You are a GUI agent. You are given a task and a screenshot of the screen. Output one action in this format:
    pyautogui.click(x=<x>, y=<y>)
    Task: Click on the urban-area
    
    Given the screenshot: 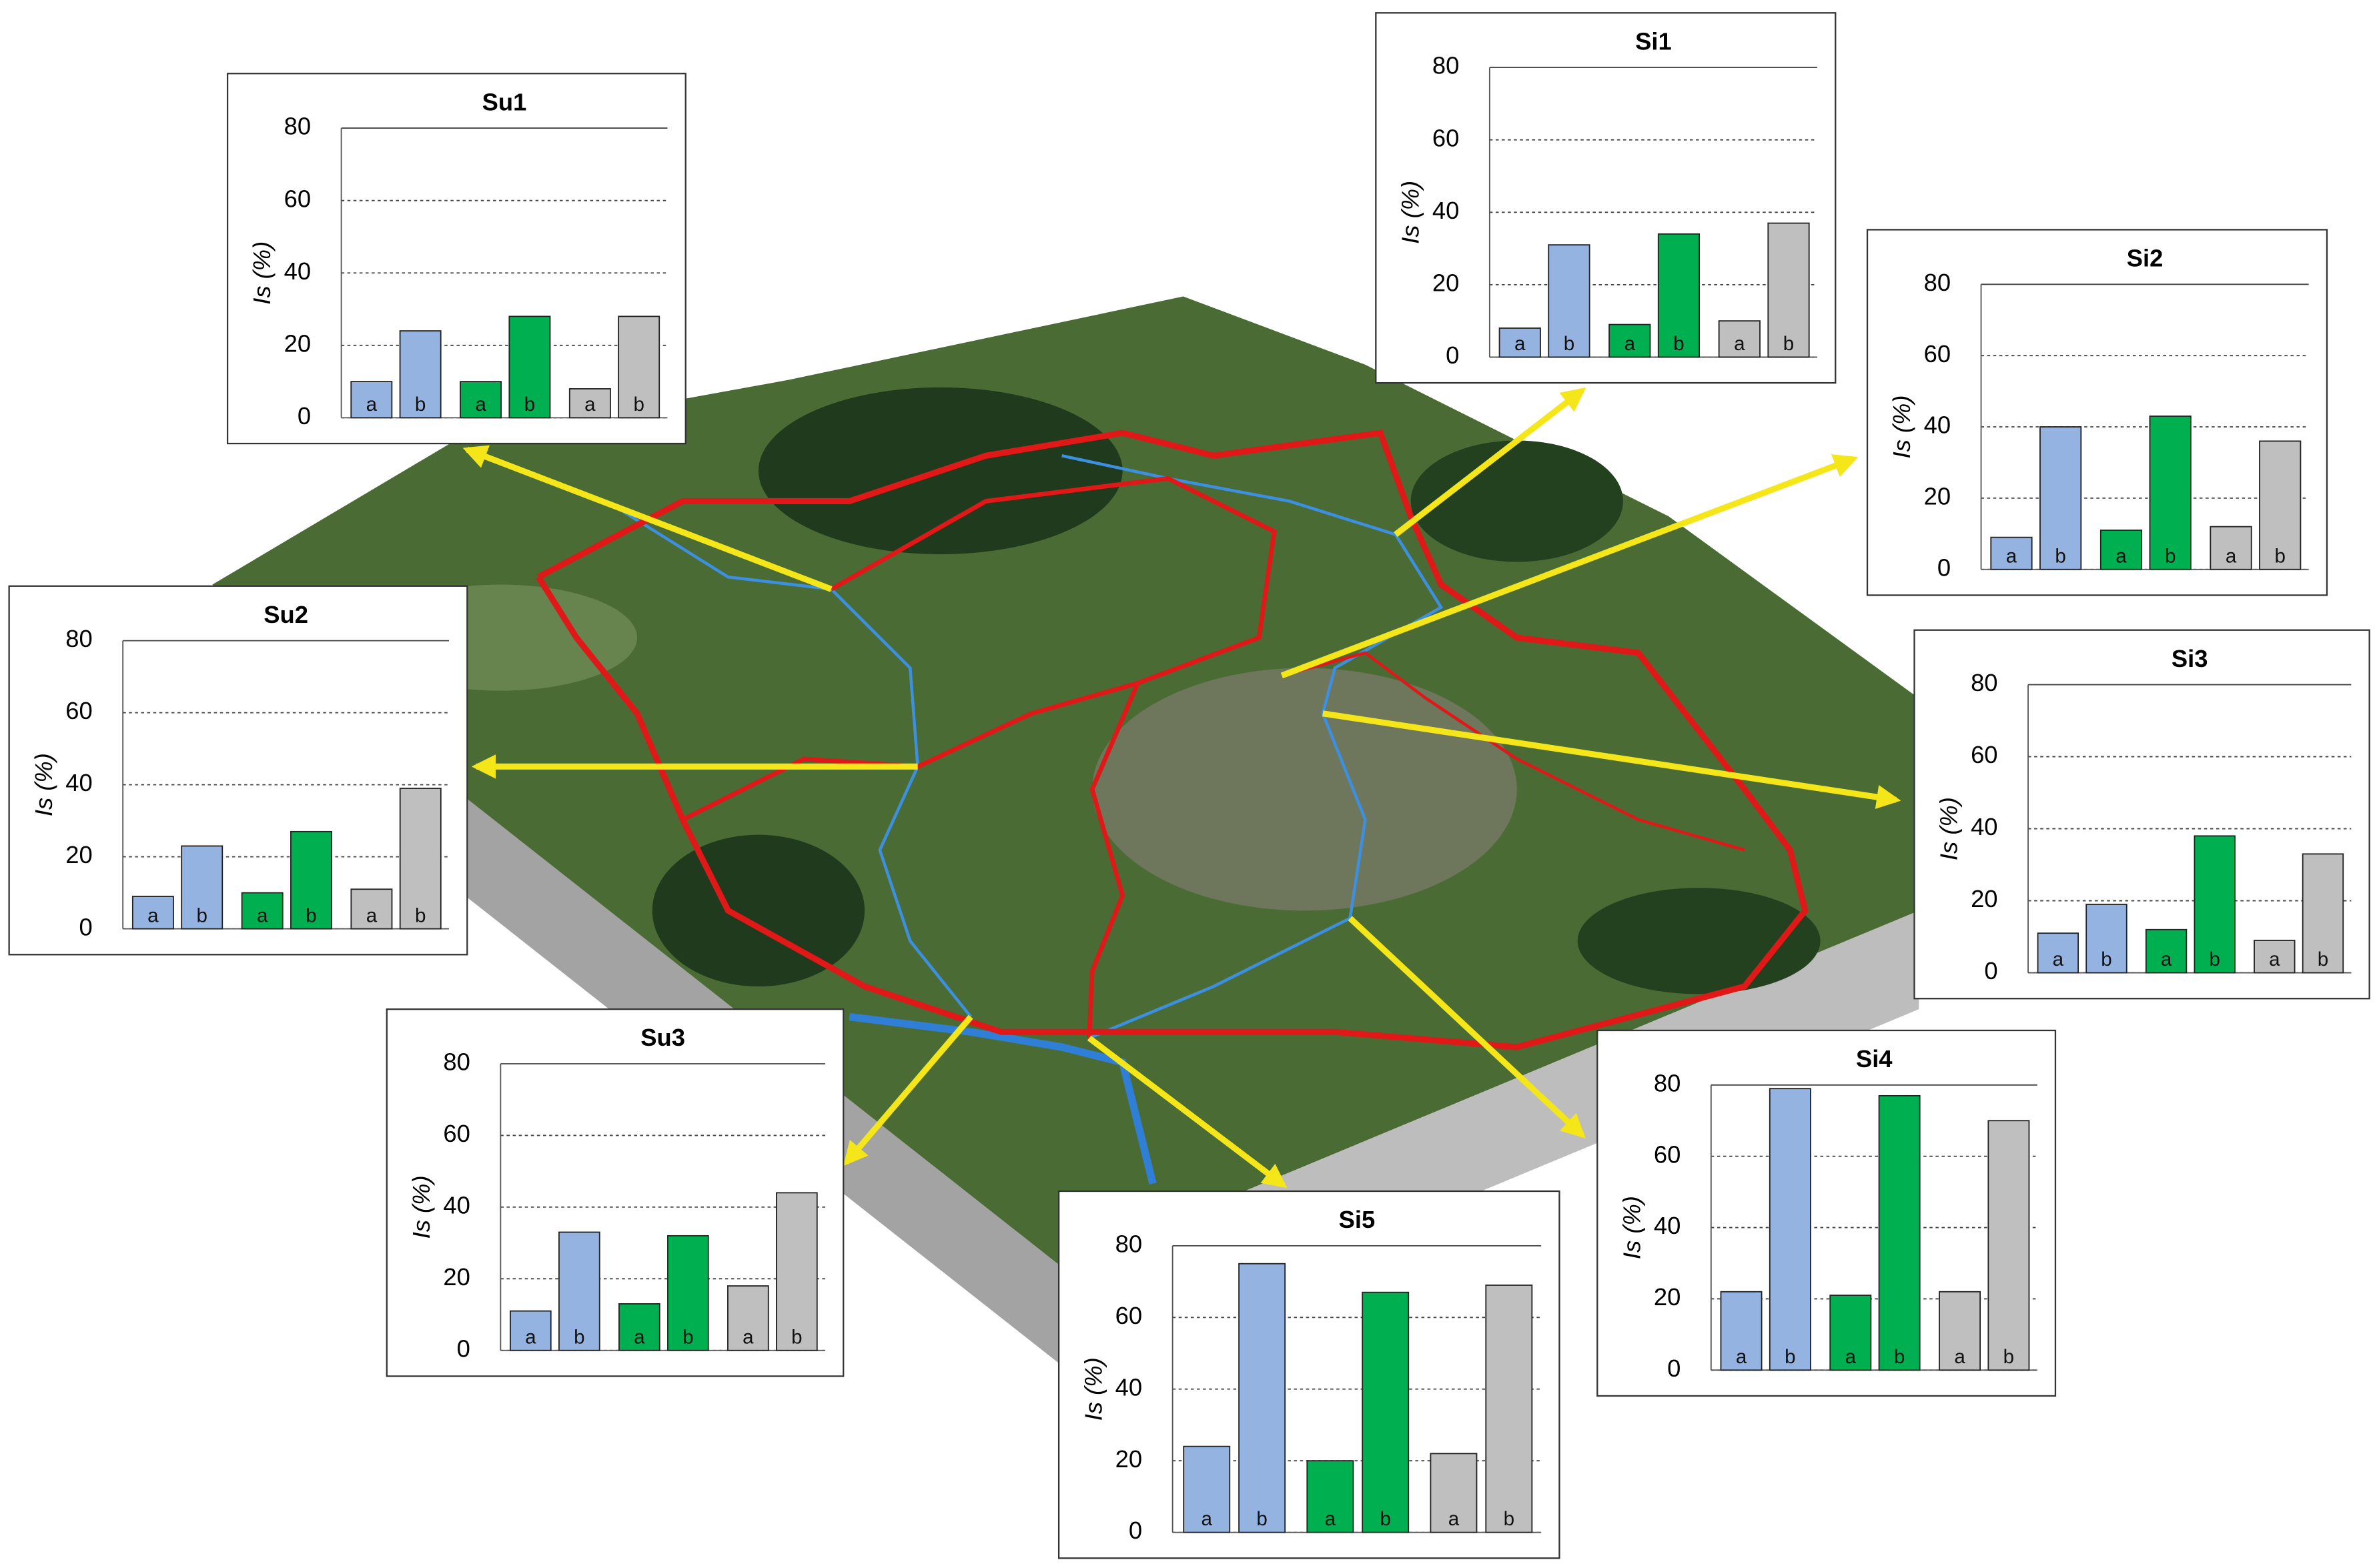 What is the action you would take?
    pyautogui.click(x=1305, y=789)
    